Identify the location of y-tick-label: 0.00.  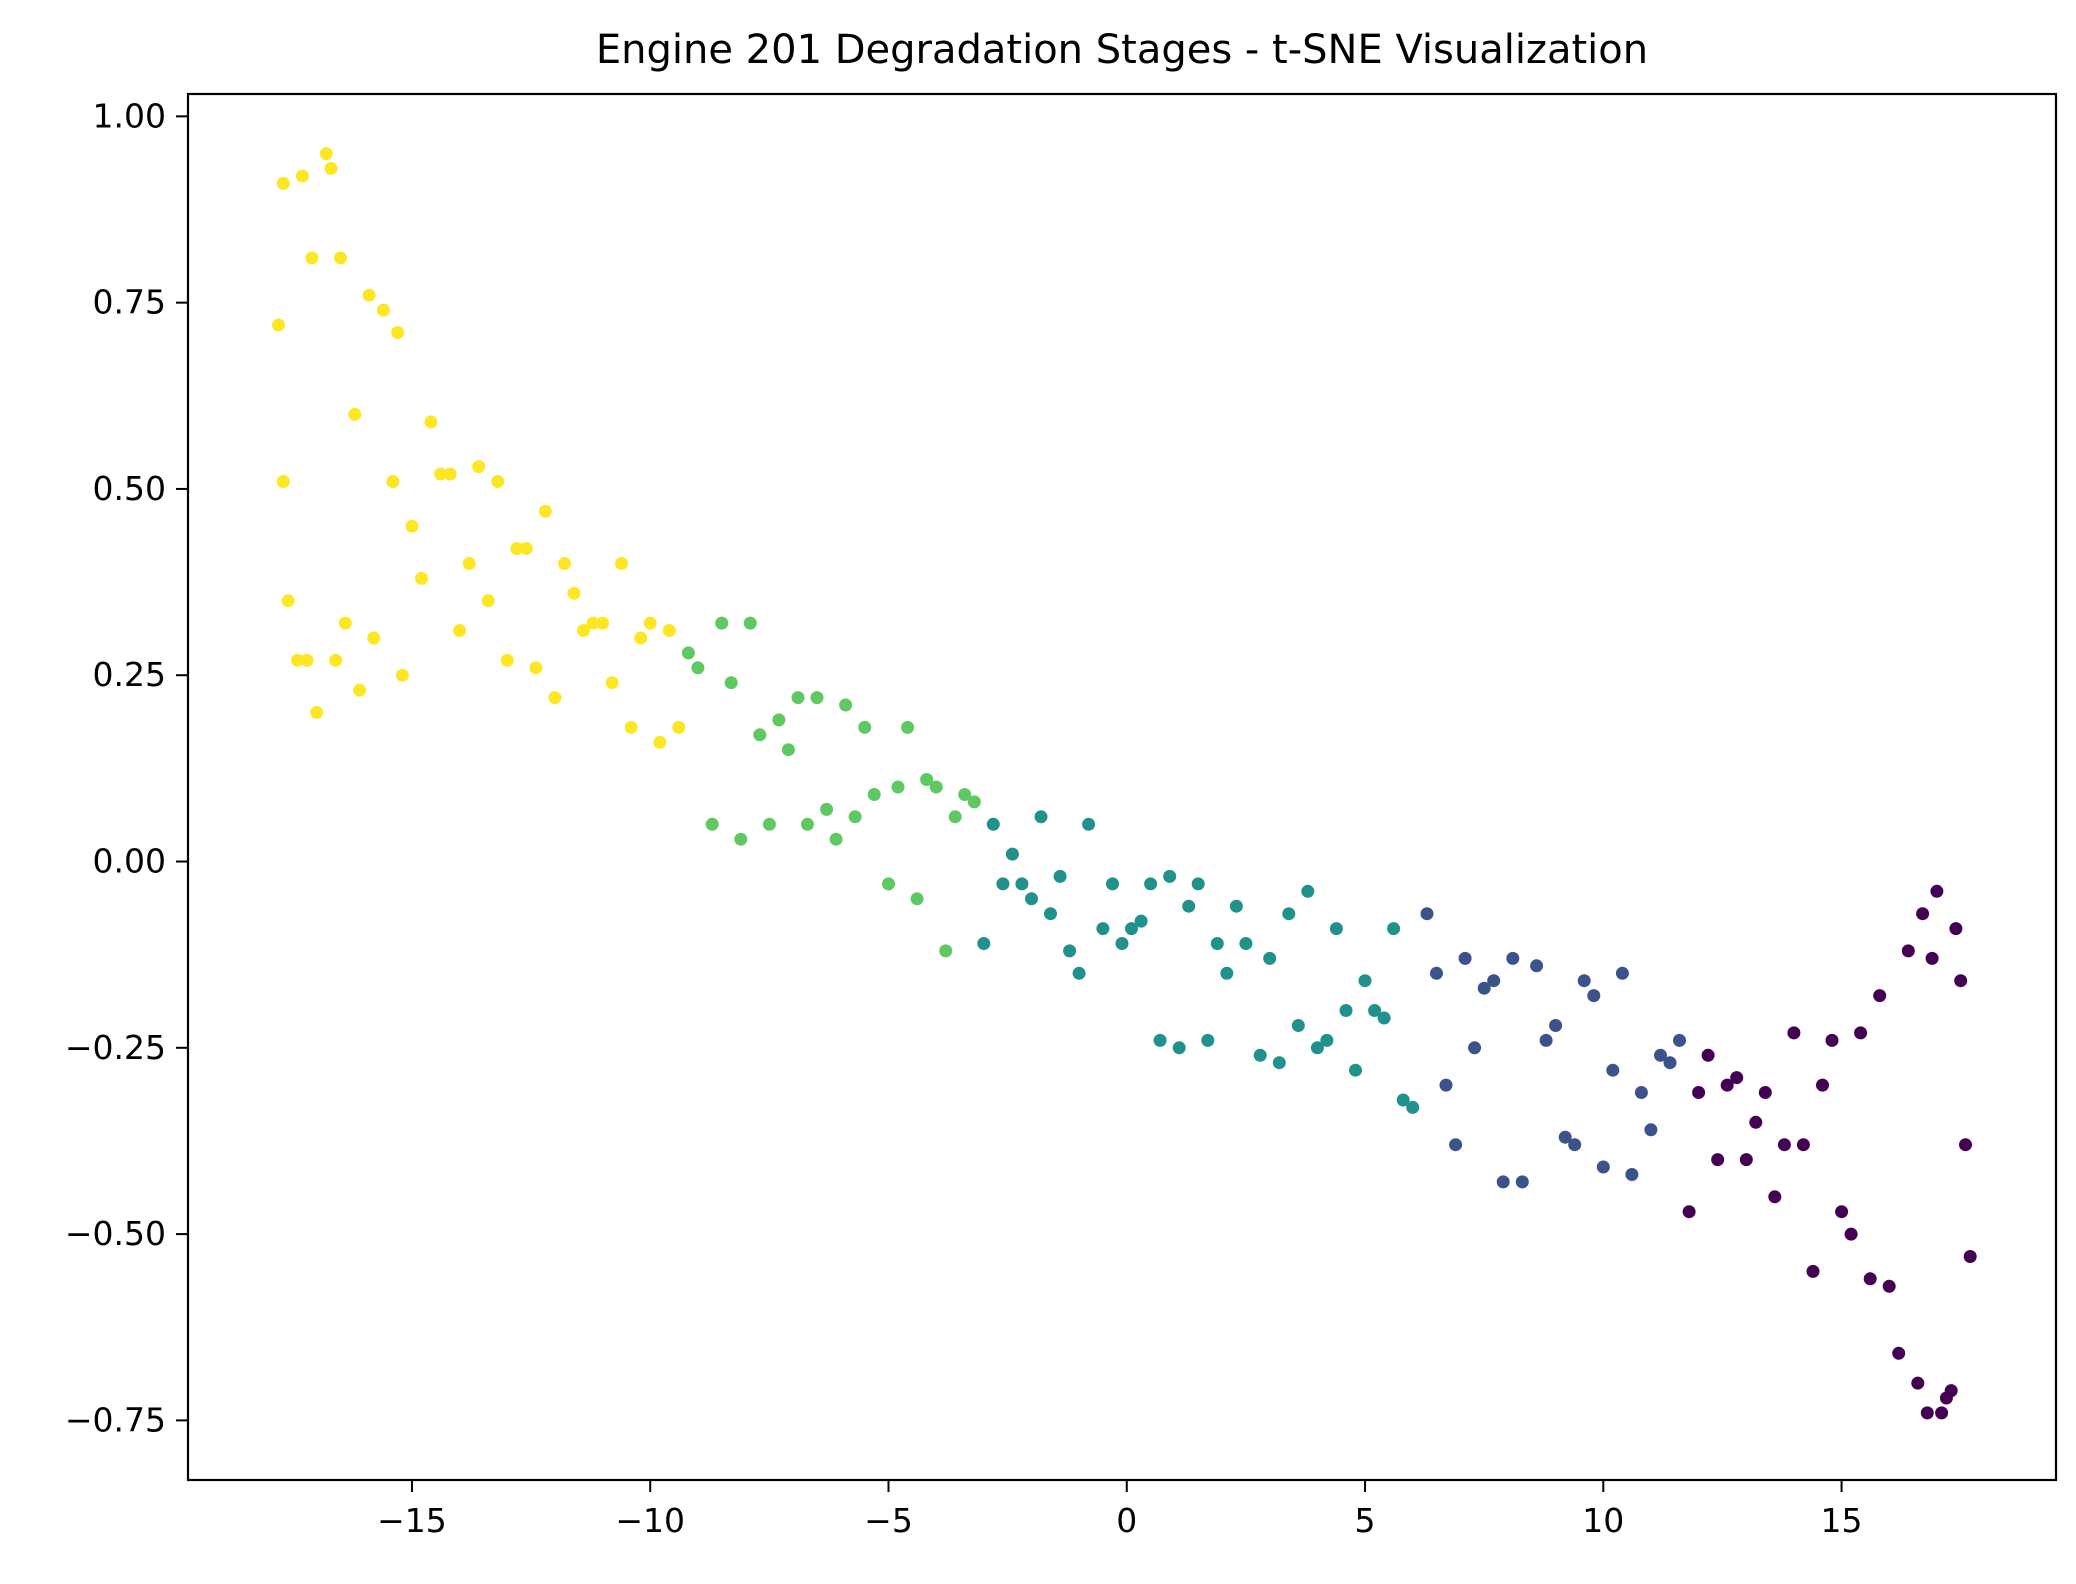
(129, 861).